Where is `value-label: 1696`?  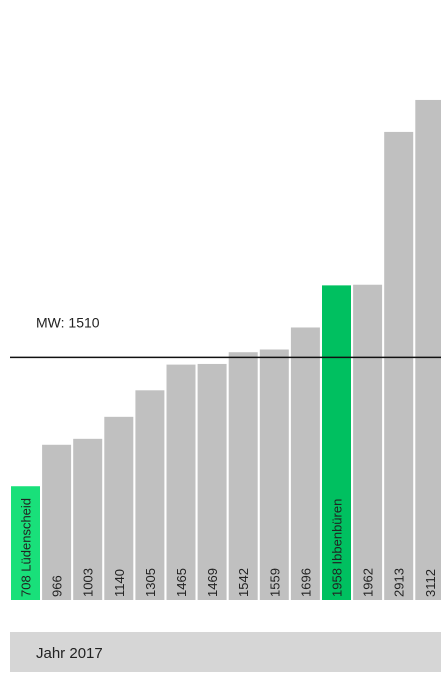 value-label: 1696 is located at coordinates (305, 582).